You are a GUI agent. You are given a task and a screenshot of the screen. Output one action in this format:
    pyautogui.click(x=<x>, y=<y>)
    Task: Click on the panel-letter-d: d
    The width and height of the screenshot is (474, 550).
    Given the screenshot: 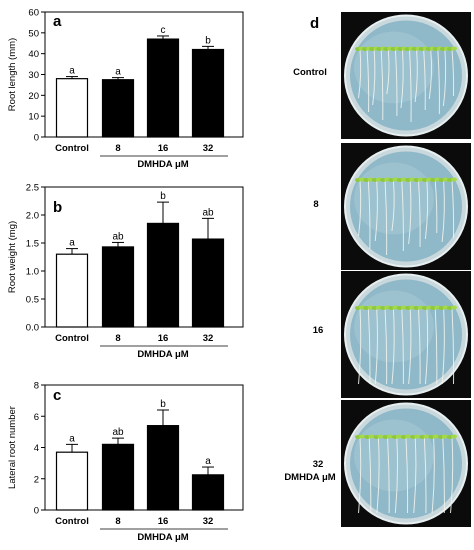 What is the action you would take?
    pyautogui.click(x=314, y=23)
    